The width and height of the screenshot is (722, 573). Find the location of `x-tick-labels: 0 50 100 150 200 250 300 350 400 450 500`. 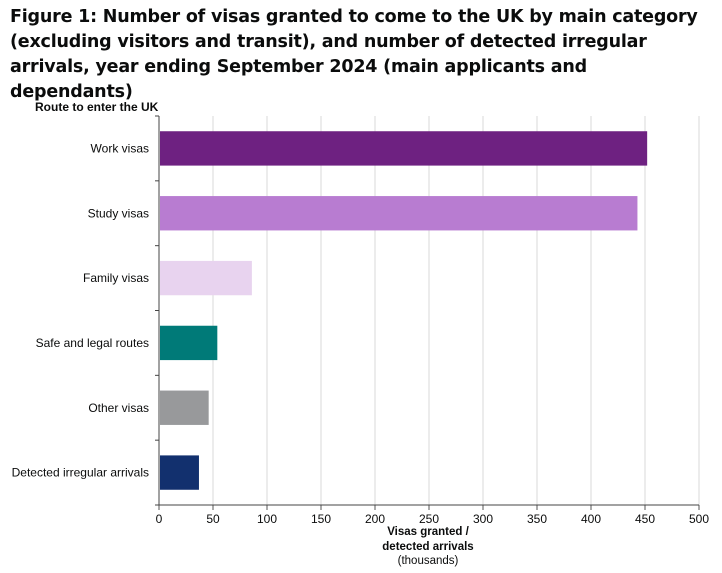

x-tick-labels: 0 50 100 150 200 250 300 350 400 450 500 is located at coordinates (433, 519).